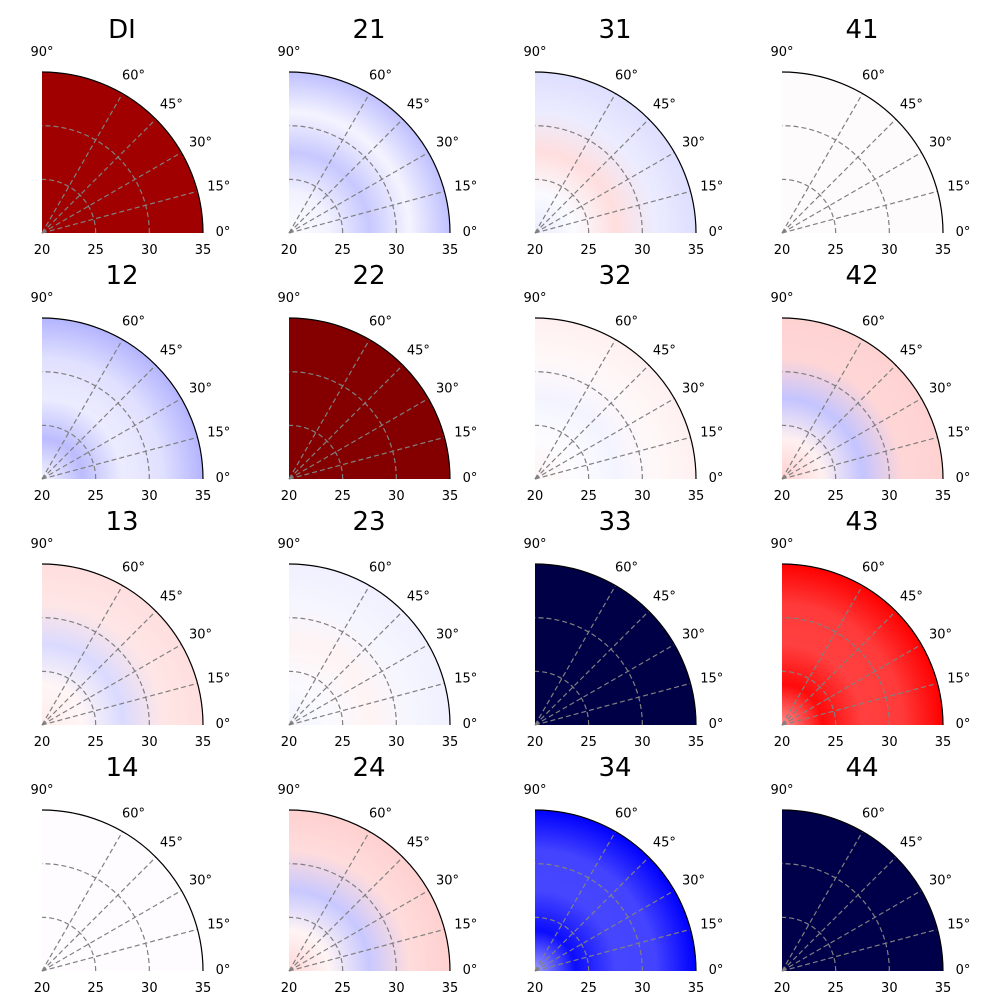 Image resolution: width=1000 pixels, height=1000 pixels. I want to click on polar-panel: 20 25 30 35 0° 15° 30° 45° 60° 90° 21, so click(377, 136).